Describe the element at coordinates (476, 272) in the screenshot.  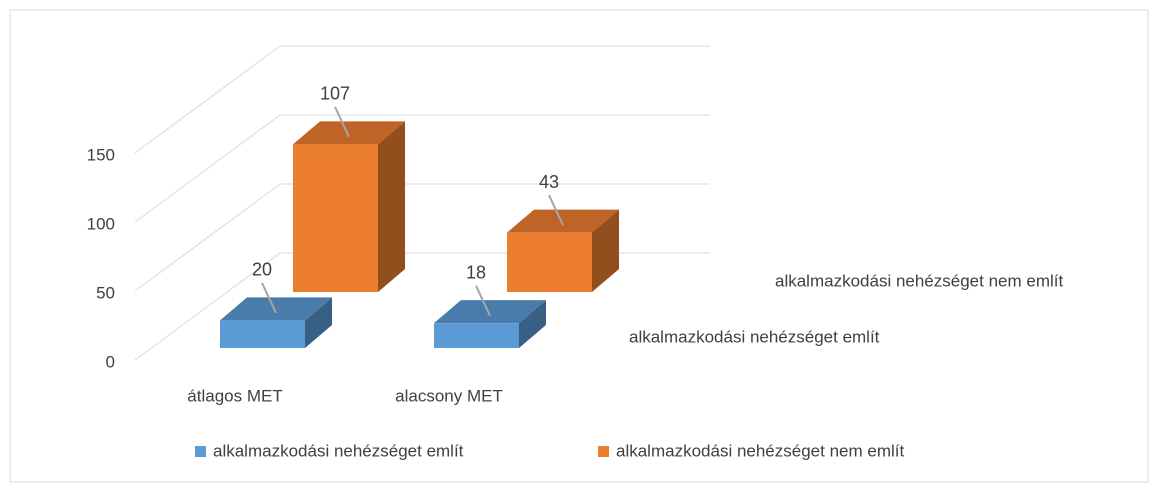
I see `data-label: 18` at that location.